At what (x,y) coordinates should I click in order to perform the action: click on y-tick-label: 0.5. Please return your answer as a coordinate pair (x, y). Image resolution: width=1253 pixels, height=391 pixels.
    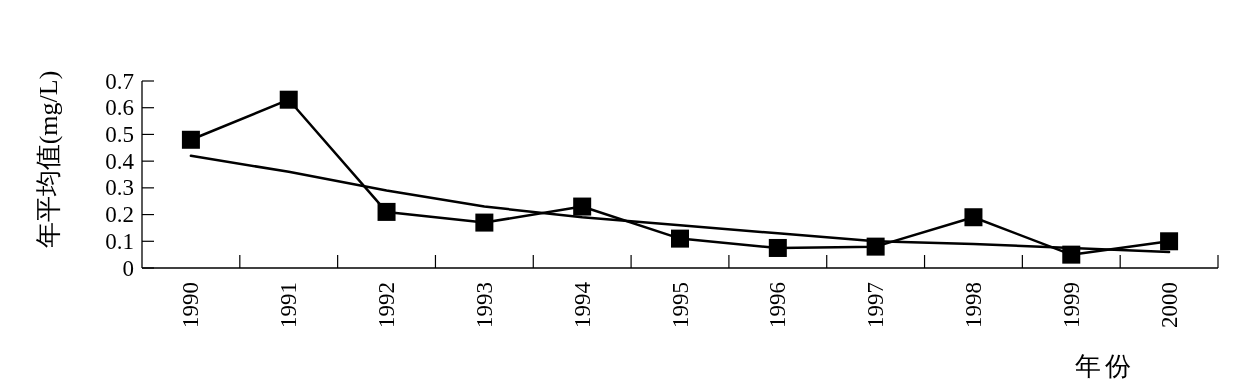
    Looking at the image, I should click on (119, 134).